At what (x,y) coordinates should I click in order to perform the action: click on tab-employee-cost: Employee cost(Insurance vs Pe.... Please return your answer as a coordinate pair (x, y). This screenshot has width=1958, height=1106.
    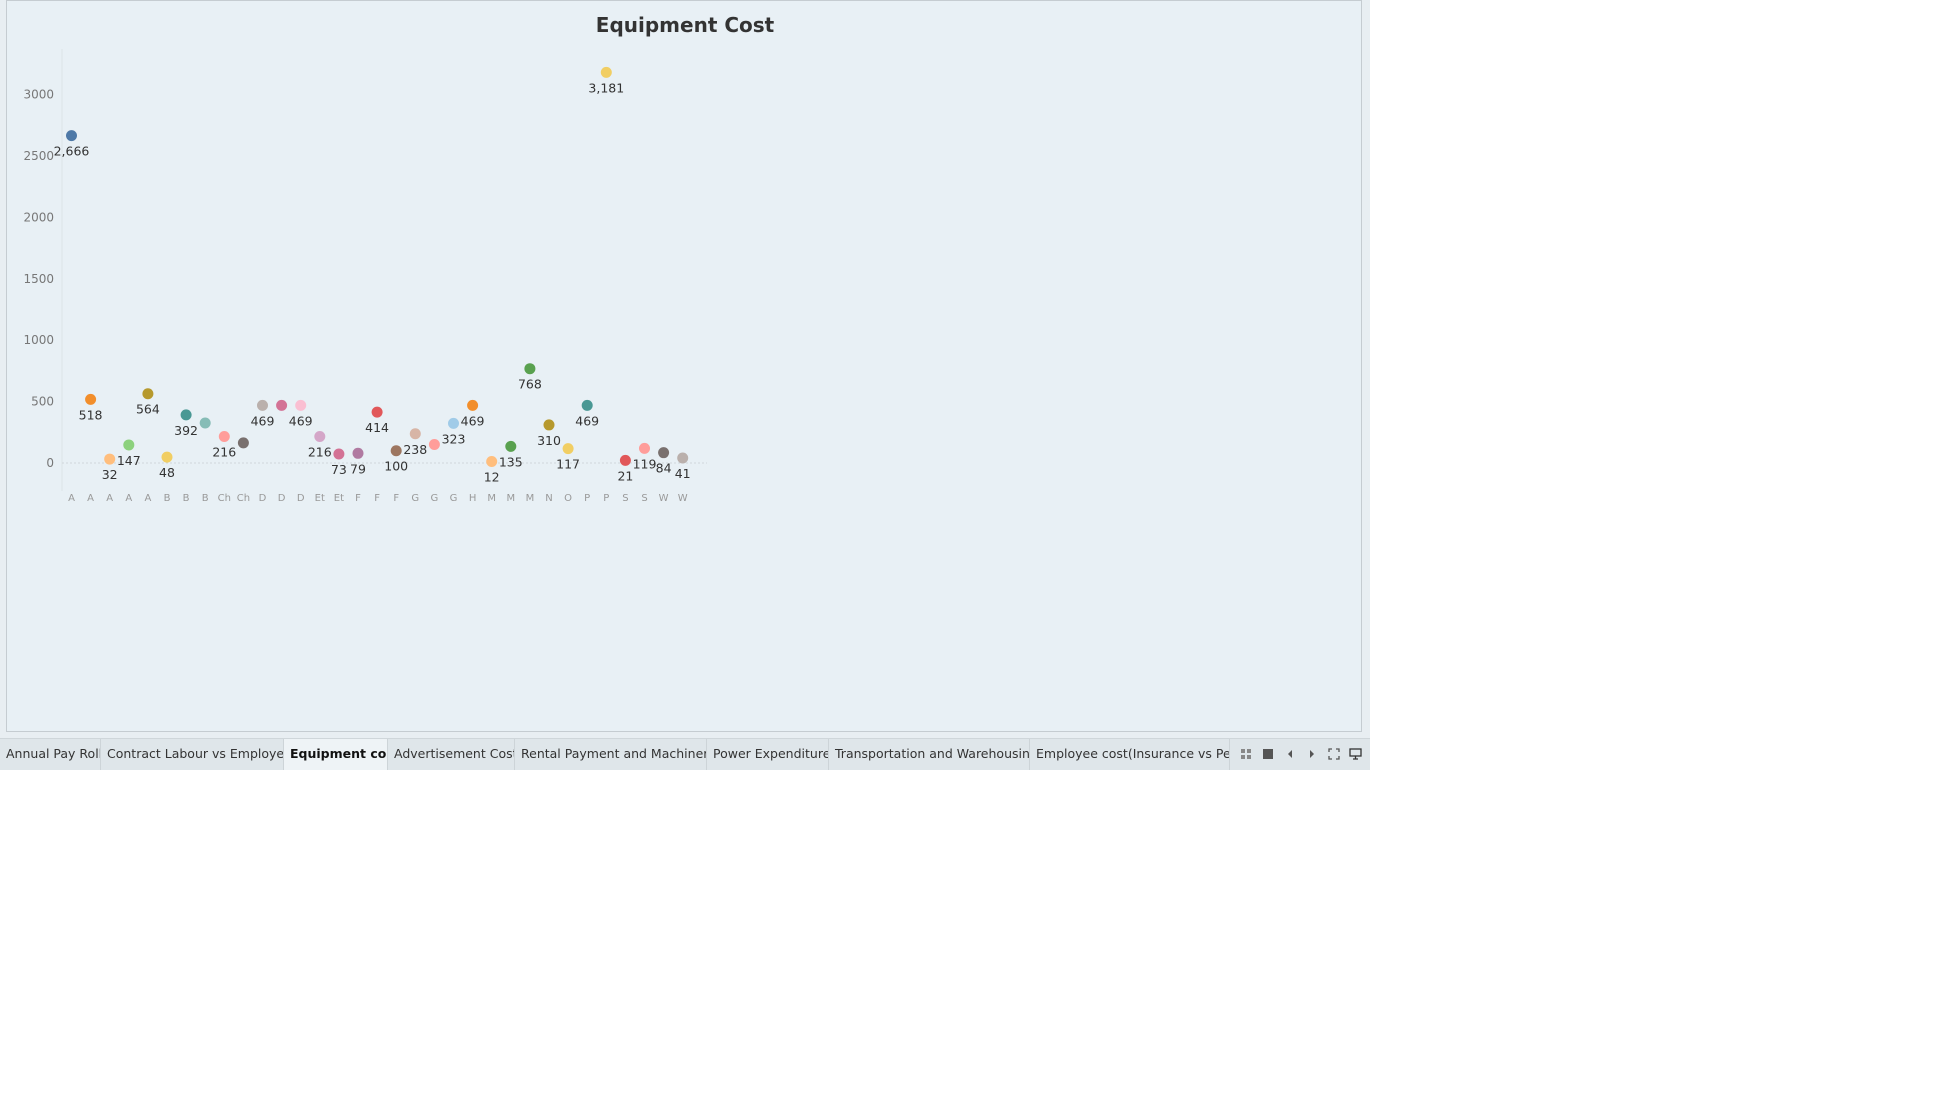
    Looking at the image, I should click on (1130, 754).